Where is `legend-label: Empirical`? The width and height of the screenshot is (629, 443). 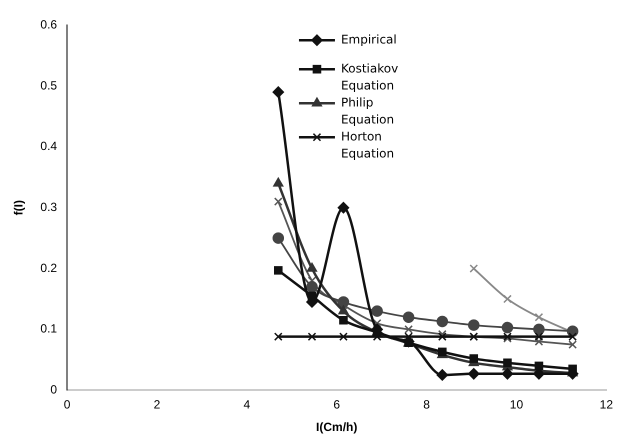
legend-label: Empirical is located at coordinates (368, 39).